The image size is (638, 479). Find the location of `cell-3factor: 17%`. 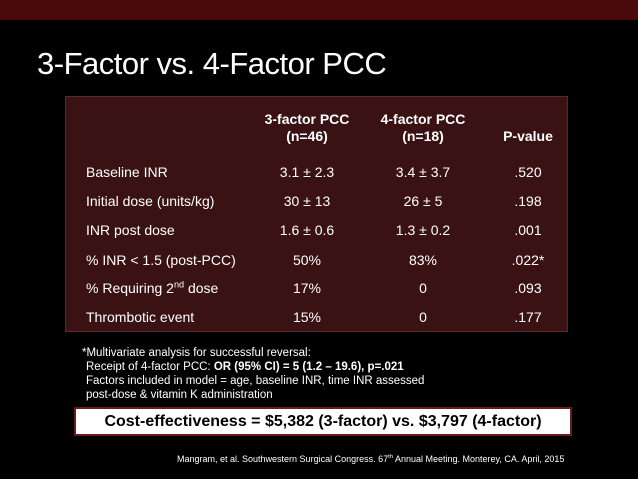

cell-3factor: 17% is located at coordinates (307, 288).